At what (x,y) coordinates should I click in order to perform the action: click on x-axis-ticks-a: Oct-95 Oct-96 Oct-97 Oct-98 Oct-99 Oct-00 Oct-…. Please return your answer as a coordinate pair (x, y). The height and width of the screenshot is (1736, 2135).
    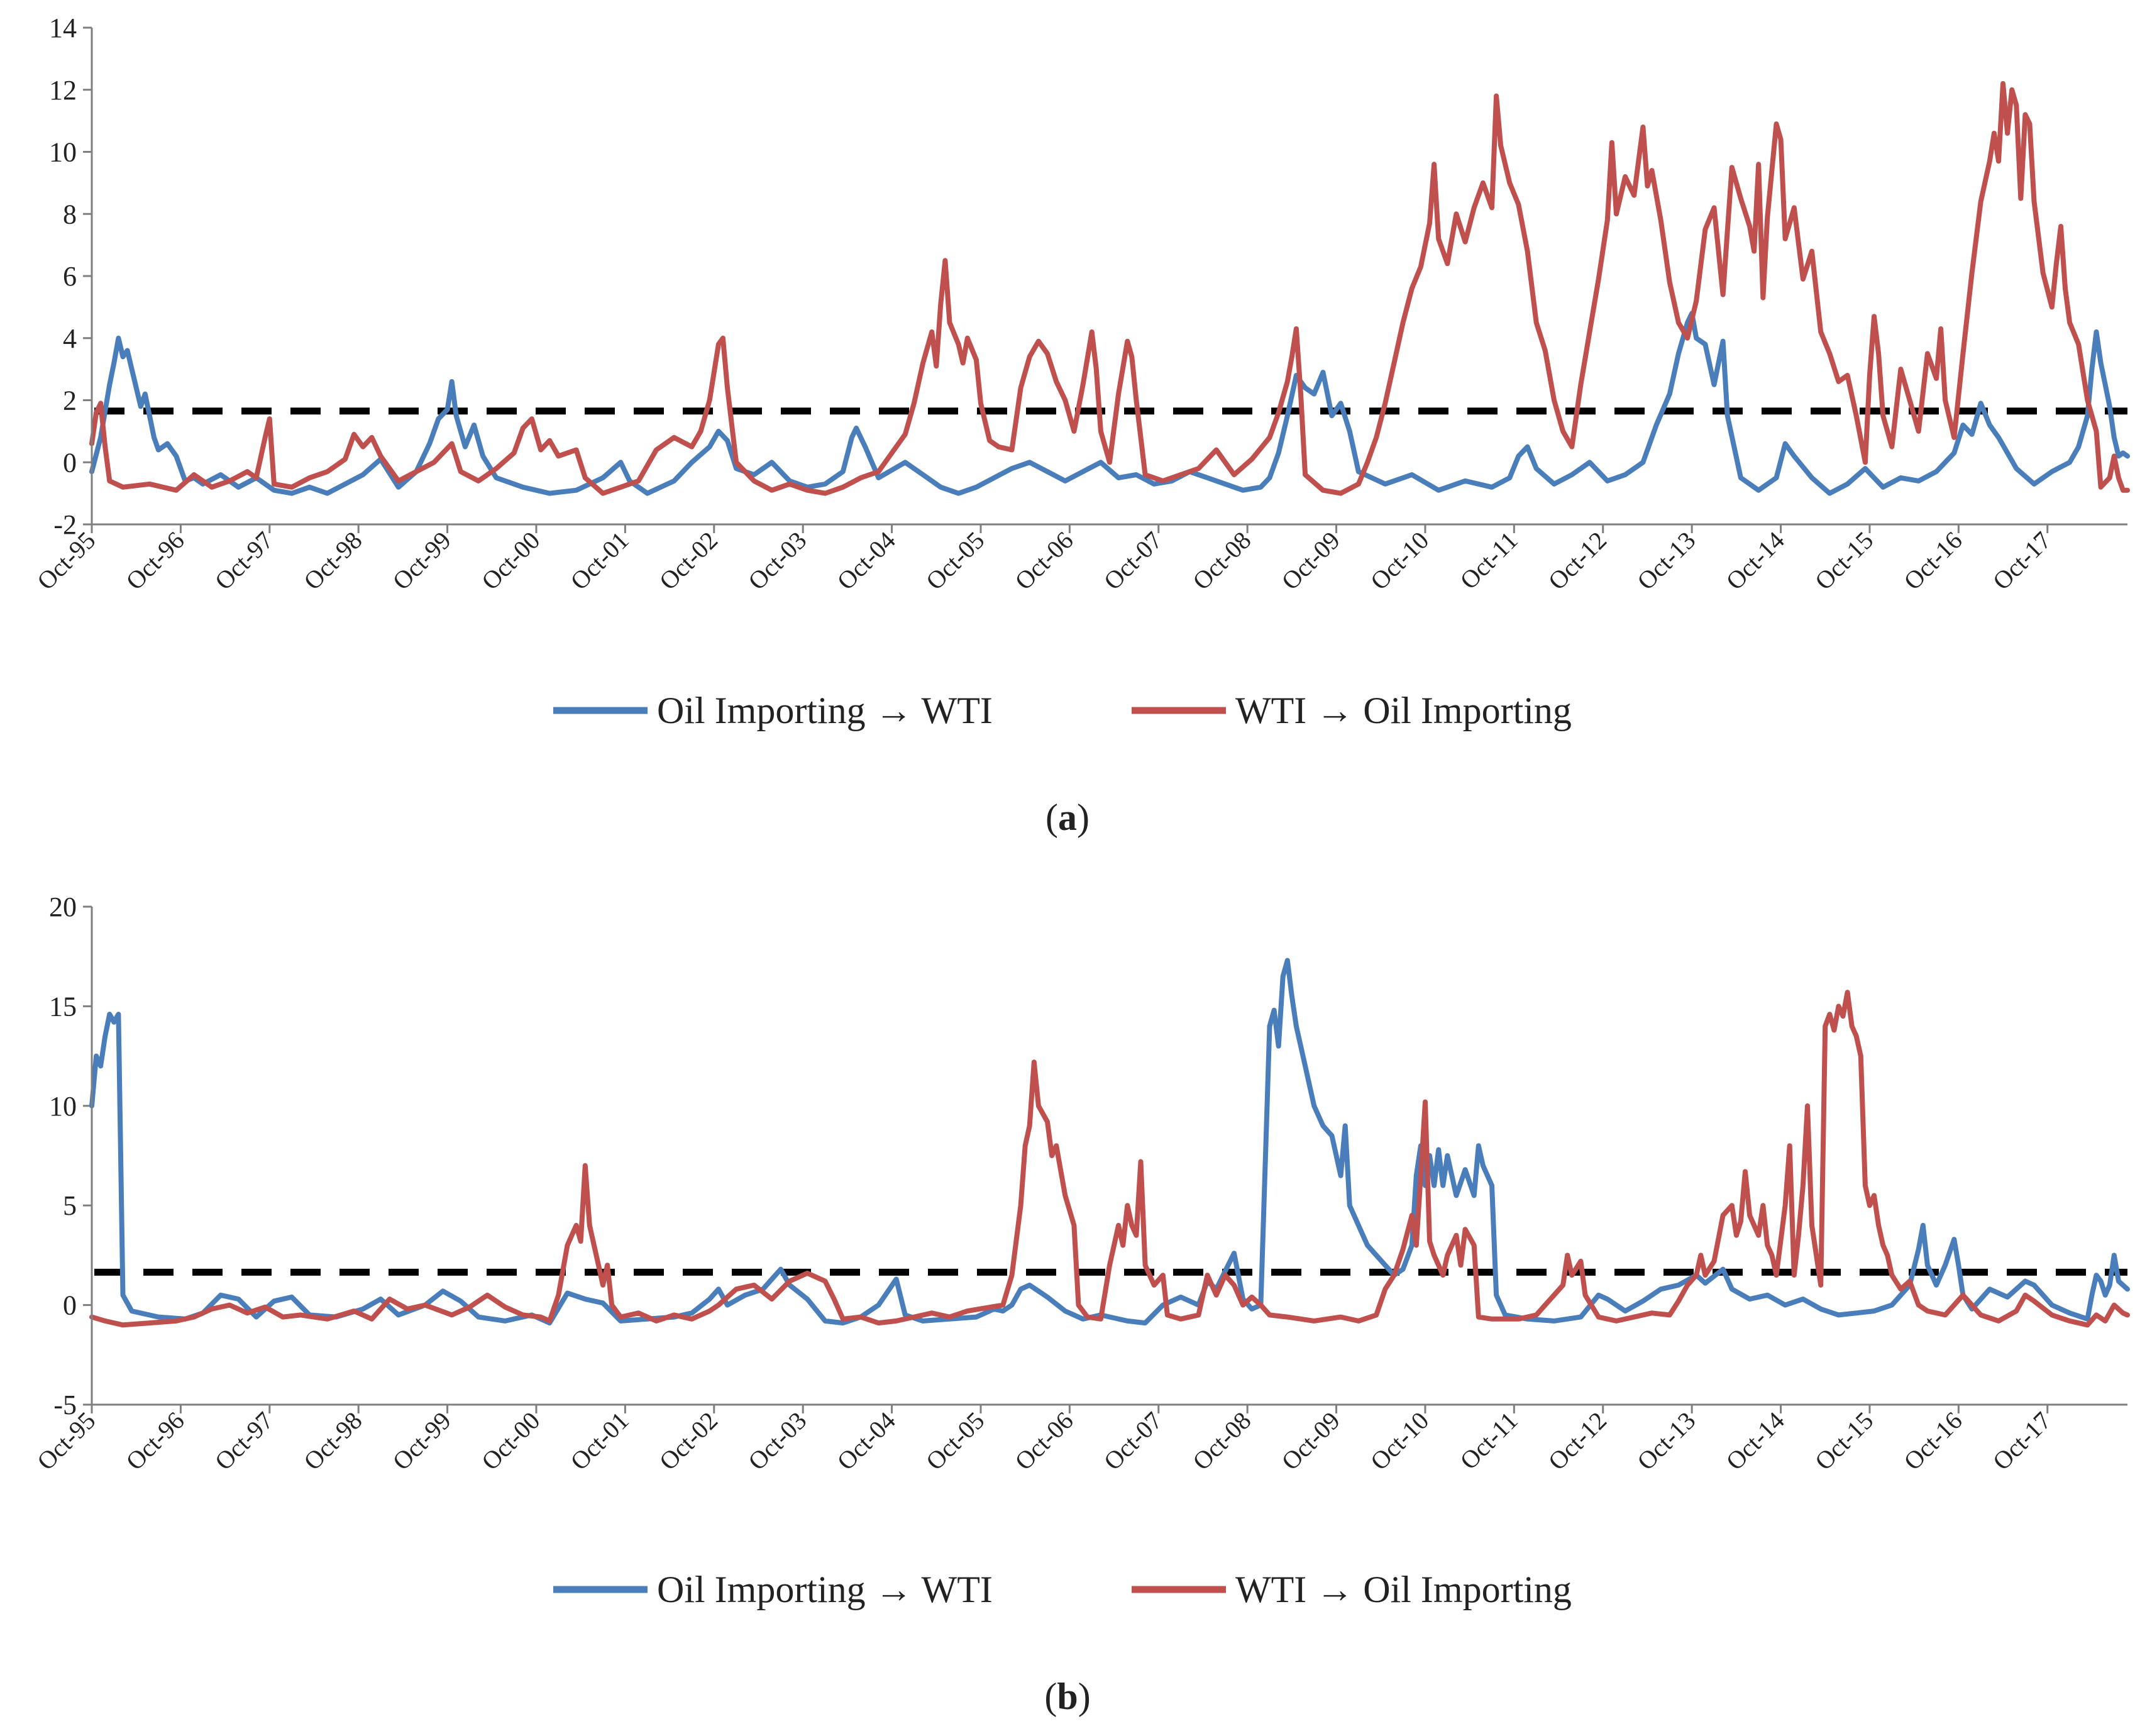
    Looking at the image, I should click on (1043, 559).